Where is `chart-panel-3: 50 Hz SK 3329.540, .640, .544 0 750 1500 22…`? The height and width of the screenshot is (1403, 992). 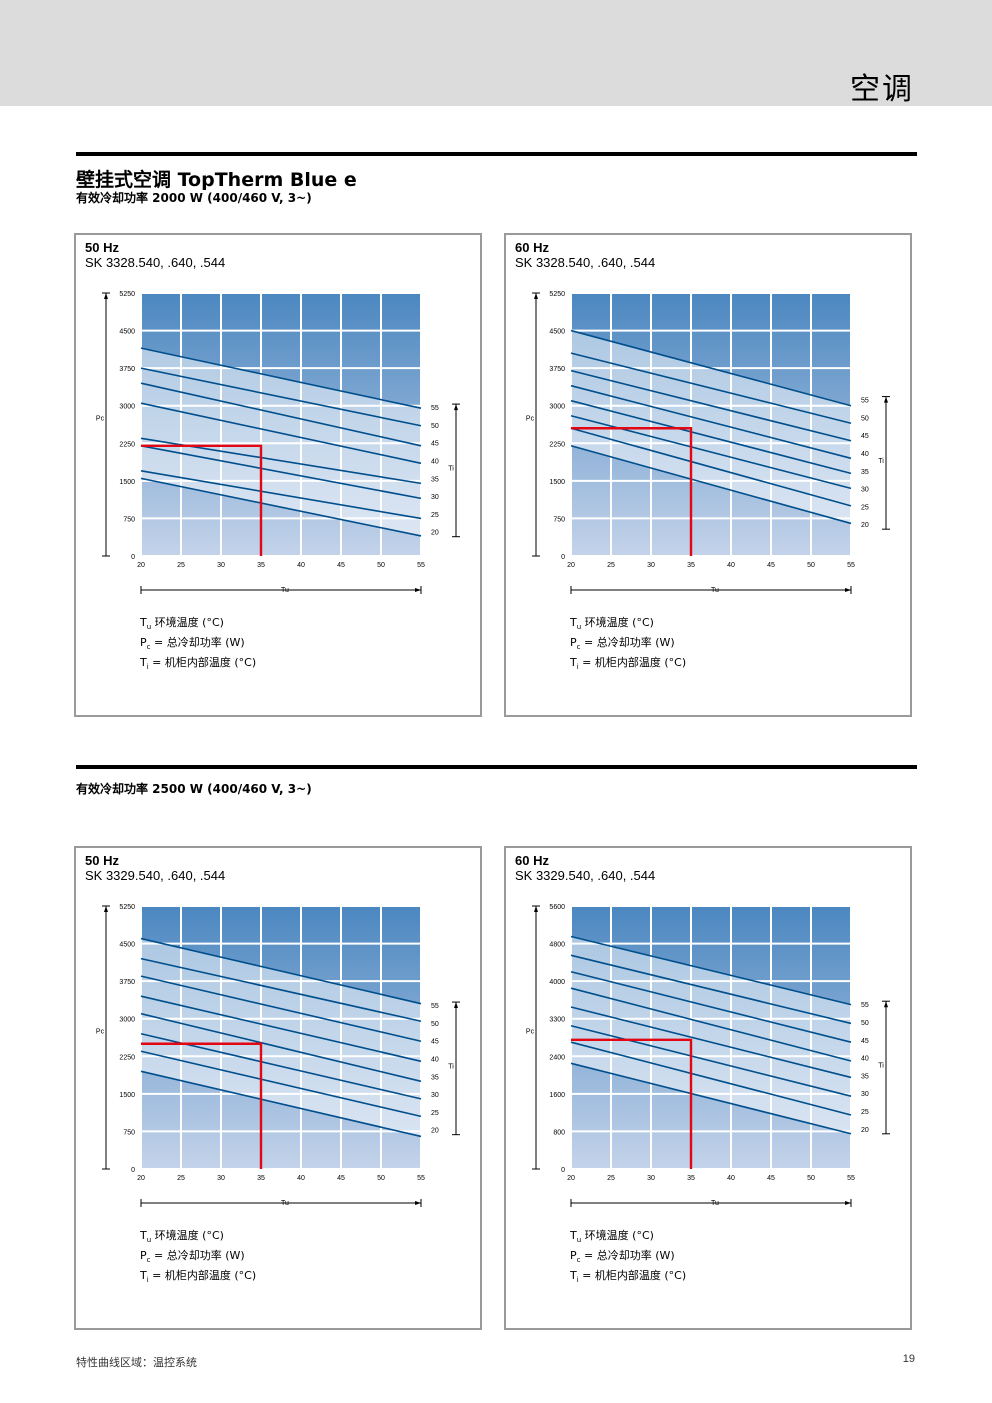 chart-panel-3: 50 Hz SK 3329.540, .640, .544 0 750 1500 22… is located at coordinates (278, 1088).